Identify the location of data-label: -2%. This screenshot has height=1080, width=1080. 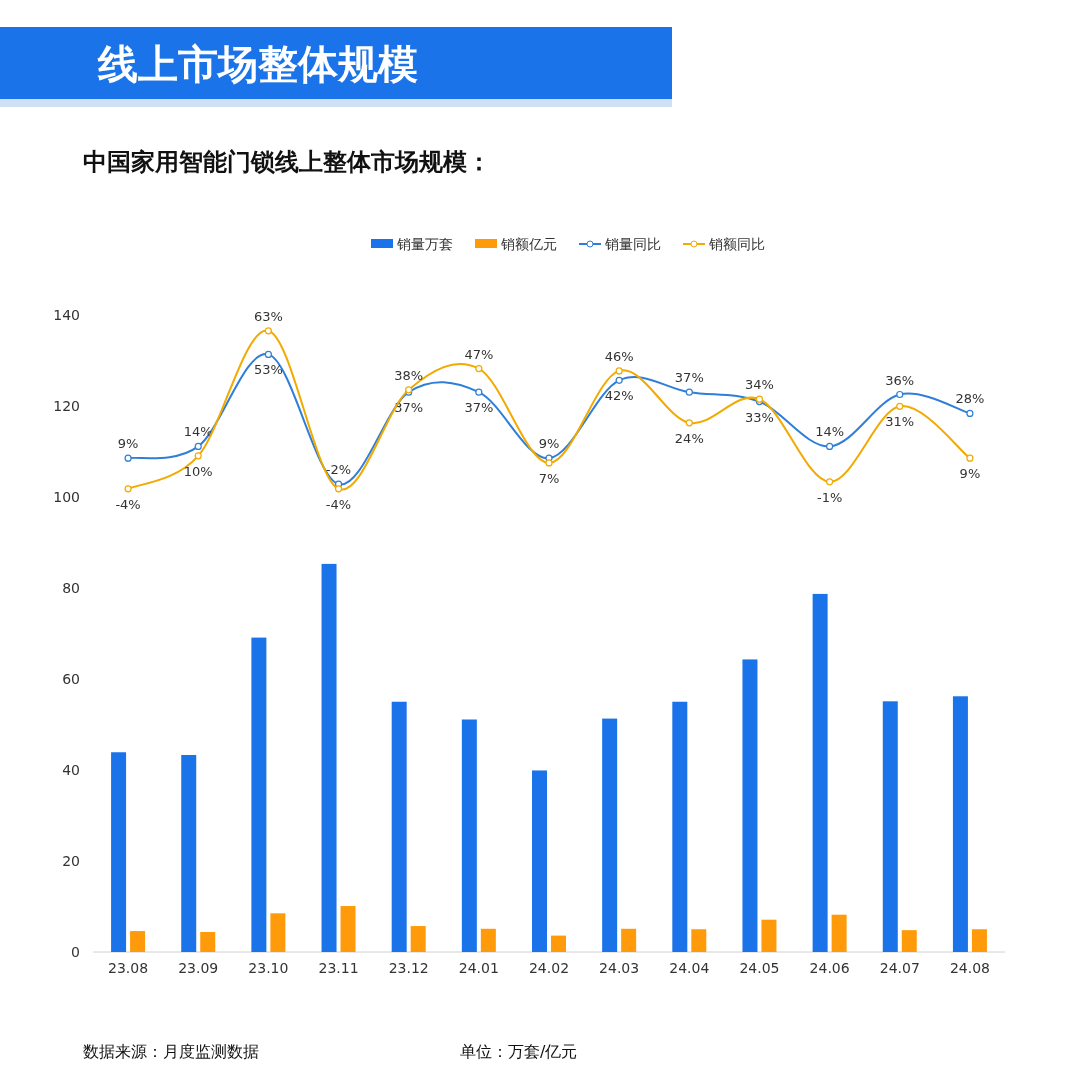
(338, 470).